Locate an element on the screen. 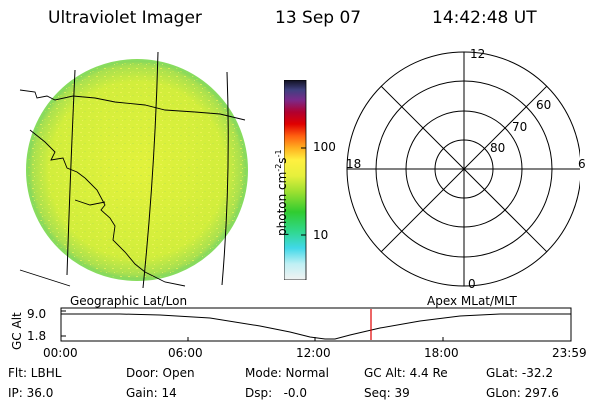 This screenshot has width=600, height=400. gc-alt-tick-bottom: 1.8 is located at coordinates (37, 336).